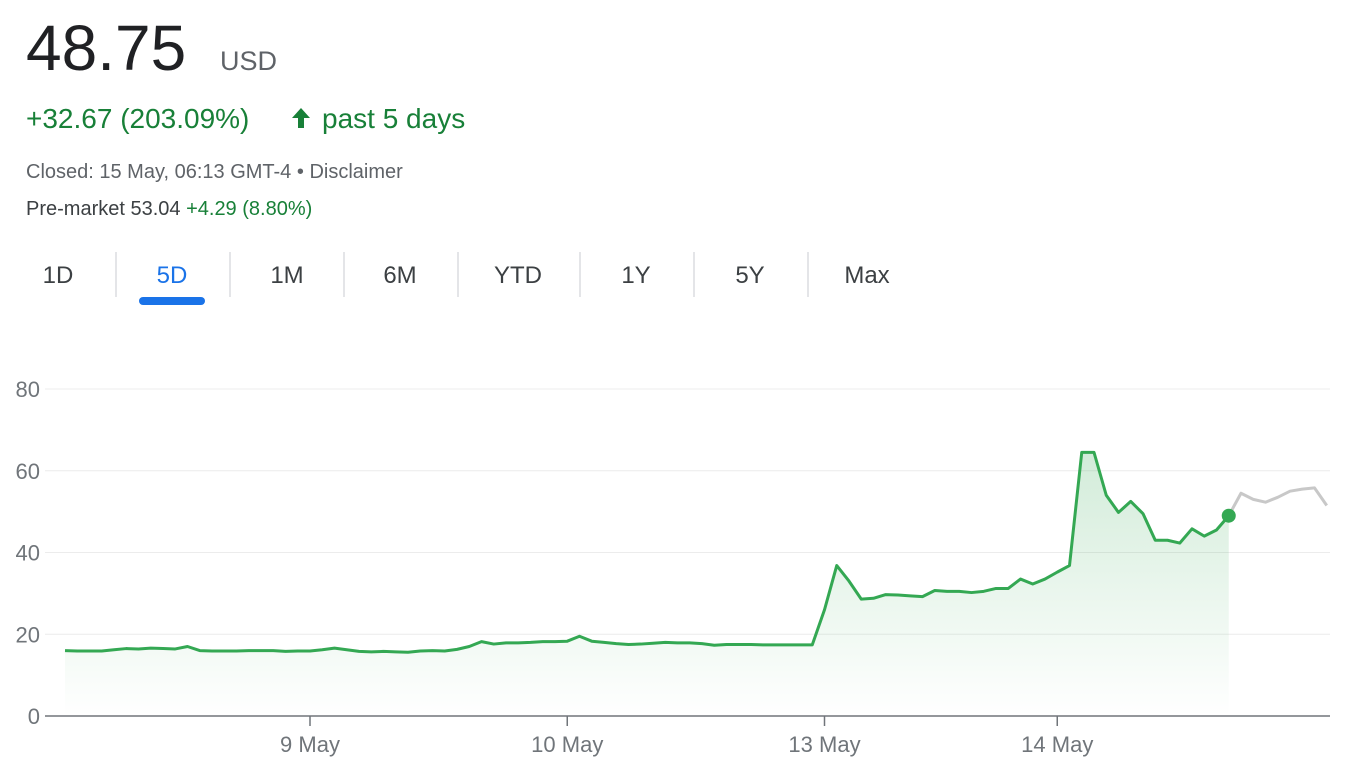 Image resolution: width=1366 pixels, height=775 pixels. What do you see at coordinates (106, 48) in the screenshot?
I see `price: 48.75` at bounding box center [106, 48].